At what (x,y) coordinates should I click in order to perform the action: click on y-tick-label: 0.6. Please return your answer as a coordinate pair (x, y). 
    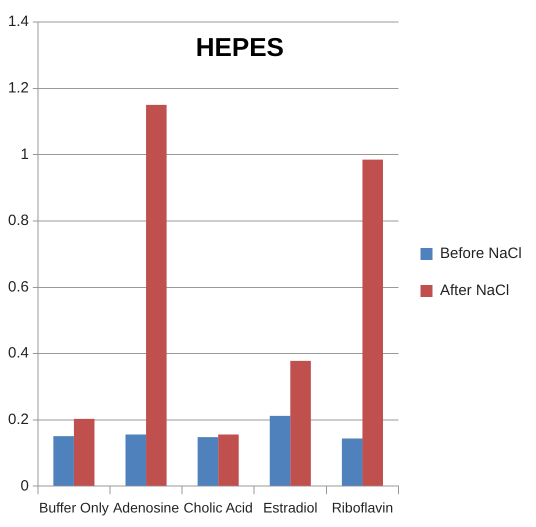
    Looking at the image, I should click on (18, 287).